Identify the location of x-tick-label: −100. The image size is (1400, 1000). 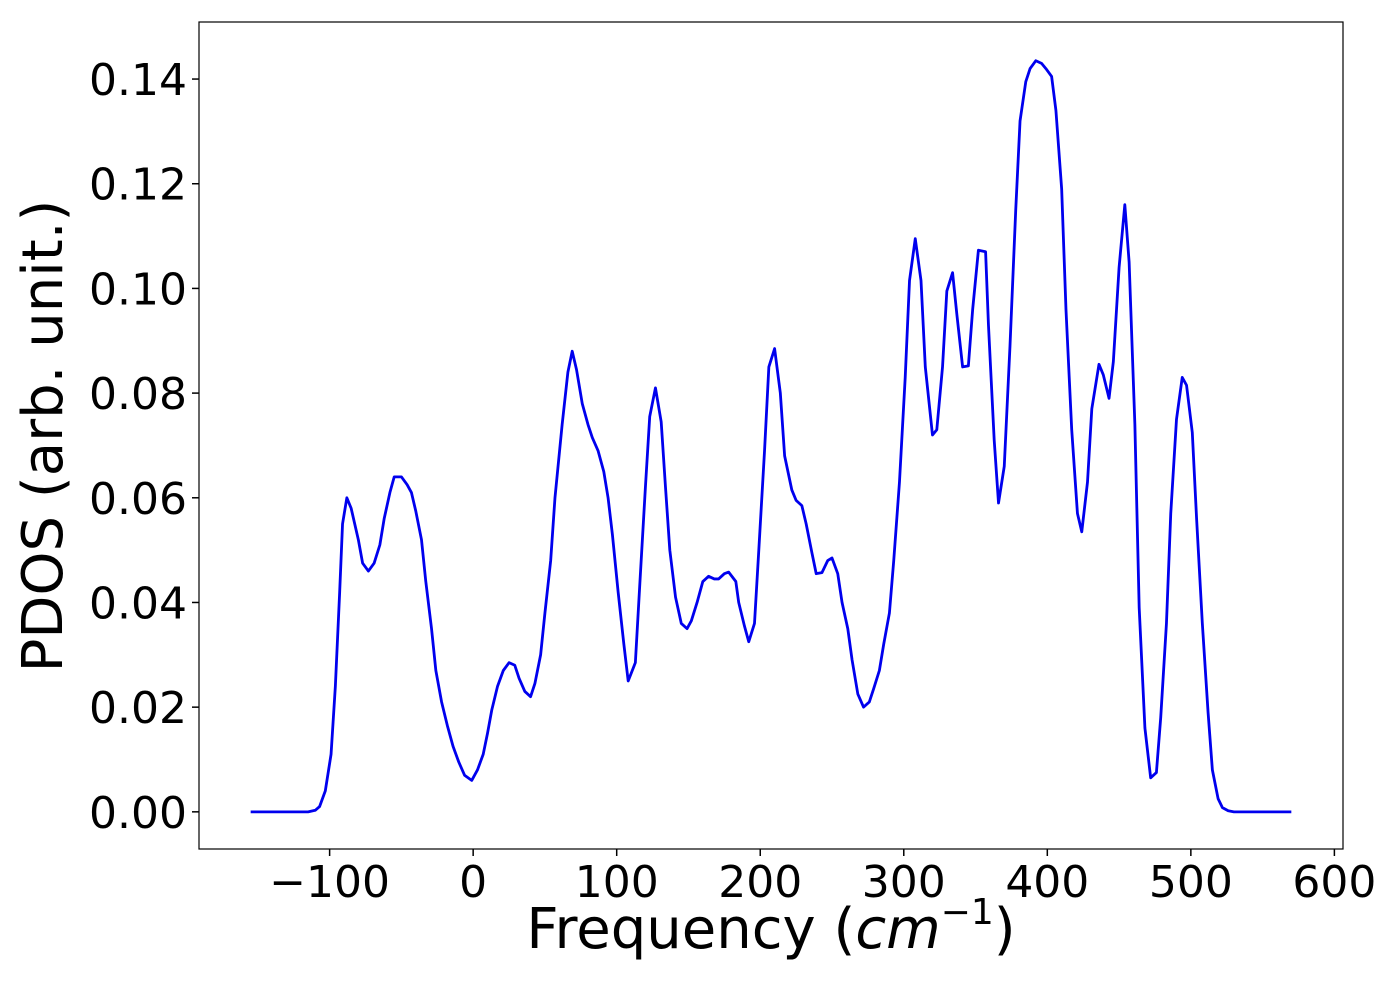
(329, 882).